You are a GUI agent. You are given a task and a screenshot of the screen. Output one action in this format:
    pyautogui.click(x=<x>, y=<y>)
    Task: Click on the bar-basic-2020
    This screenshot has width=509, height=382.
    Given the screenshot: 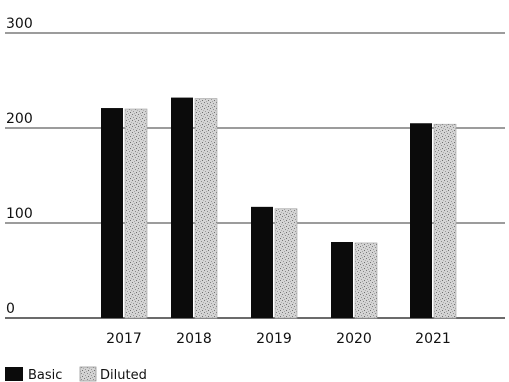 What is the action you would take?
    pyautogui.click(x=342, y=280)
    